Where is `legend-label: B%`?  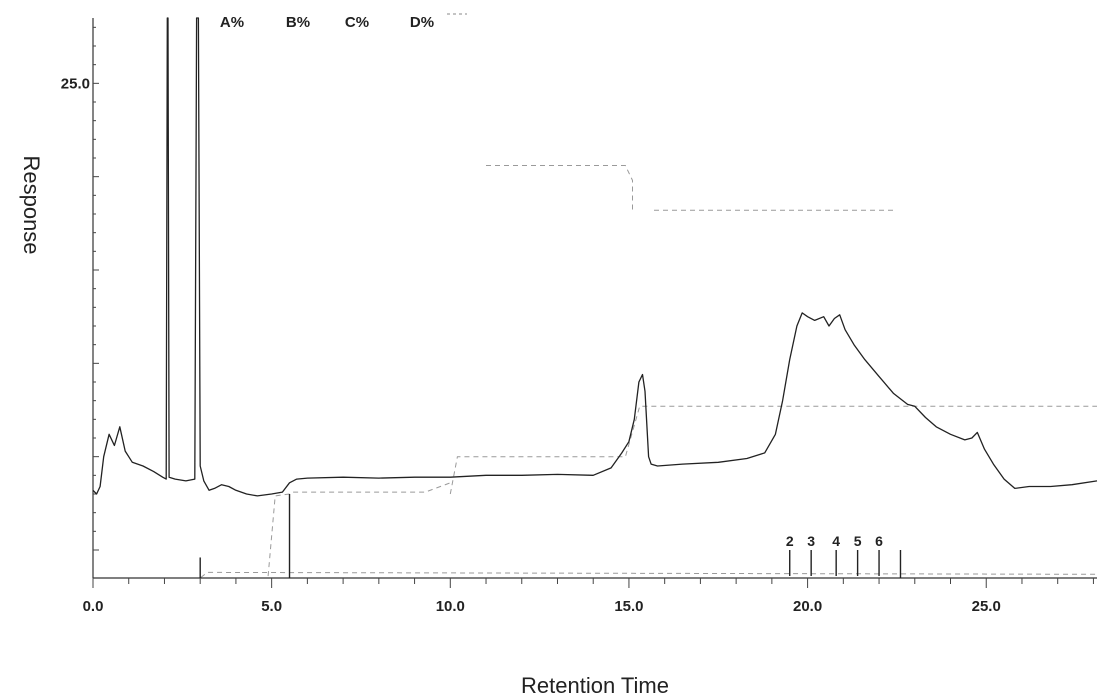 legend-label: B% is located at coordinates (298, 22).